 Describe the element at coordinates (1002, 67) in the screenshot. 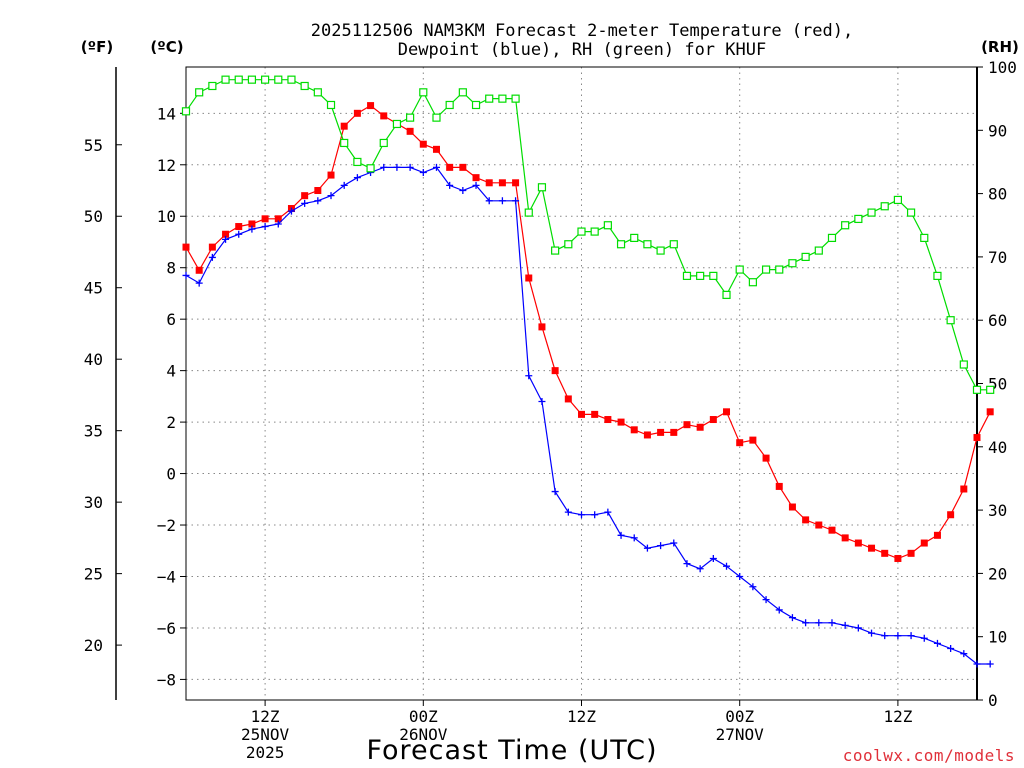

I see `rh-tick-label: 100` at that location.